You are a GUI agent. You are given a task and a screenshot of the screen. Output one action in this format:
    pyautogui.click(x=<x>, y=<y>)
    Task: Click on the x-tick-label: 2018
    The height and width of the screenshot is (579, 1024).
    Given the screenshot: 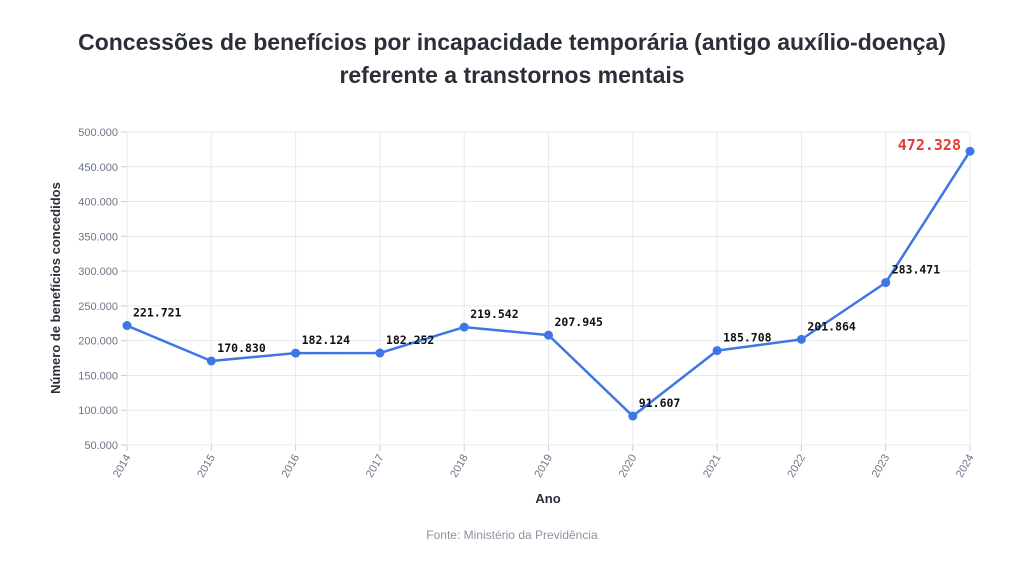 What is the action you would take?
    pyautogui.click(x=459, y=466)
    